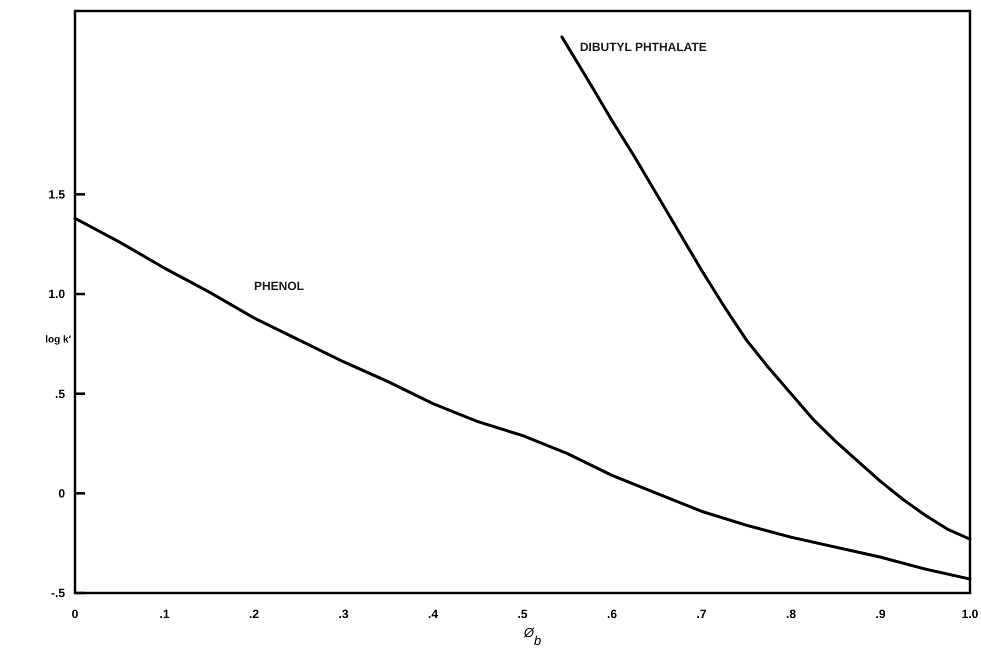 The width and height of the screenshot is (981, 648). I want to click on x-tick-label: .4, so click(433, 614).